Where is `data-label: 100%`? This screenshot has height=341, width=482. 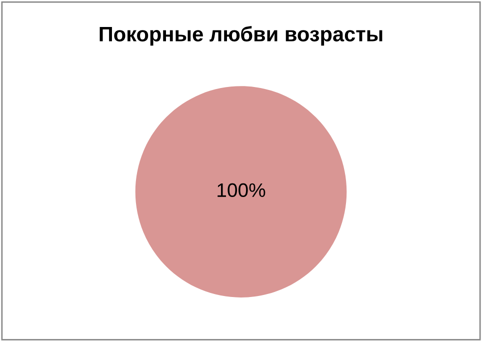 data-label: 100% is located at coordinates (242, 190).